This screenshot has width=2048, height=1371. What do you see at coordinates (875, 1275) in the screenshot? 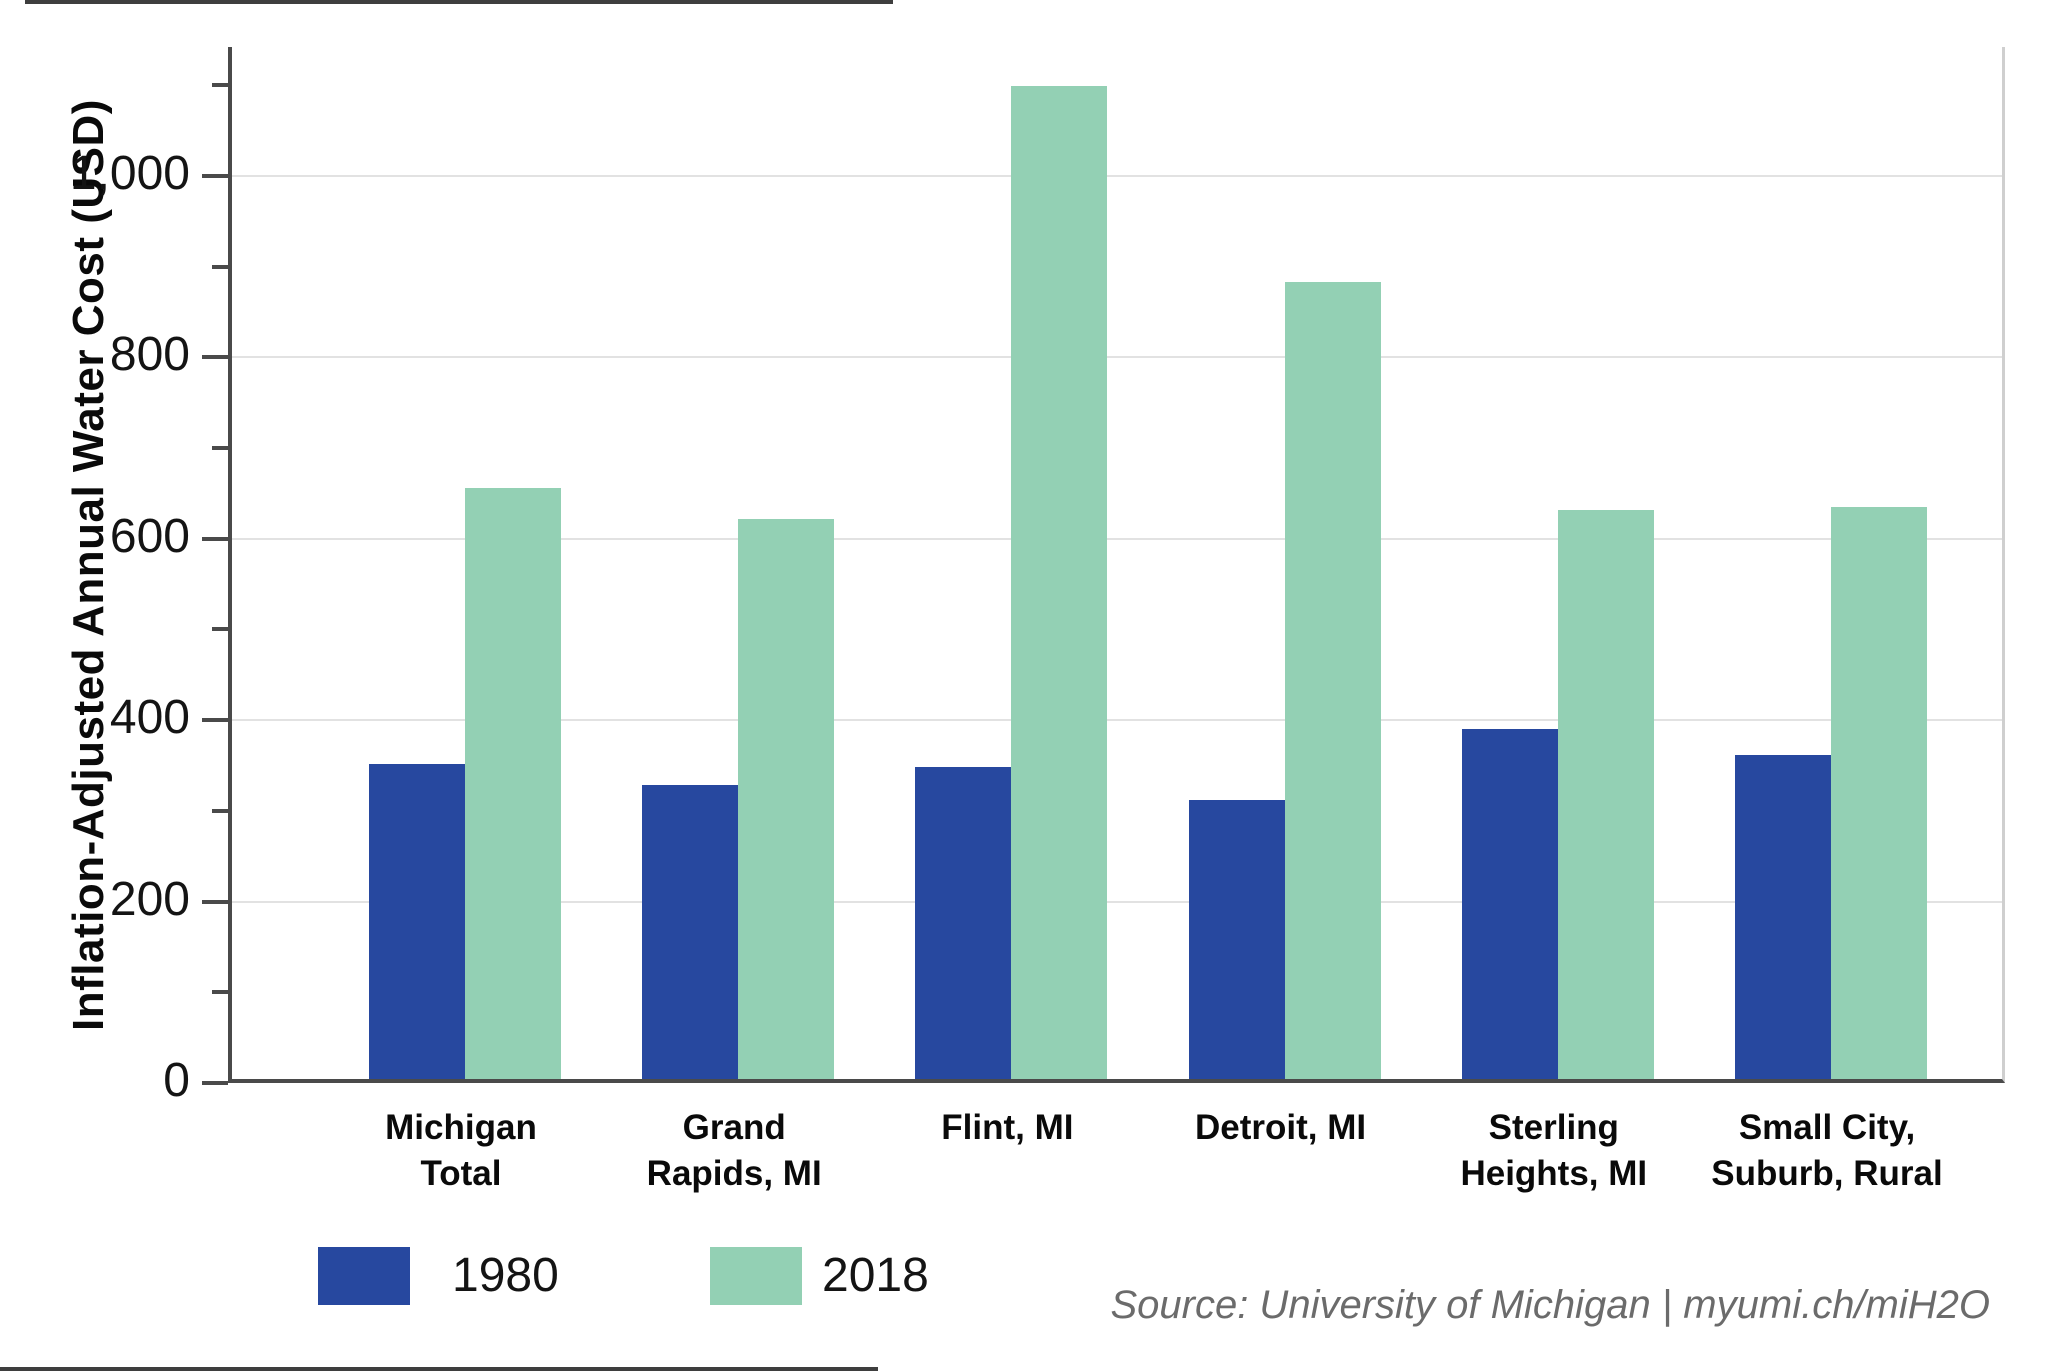
I see `legend-label-2018: 2018` at bounding box center [875, 1275].